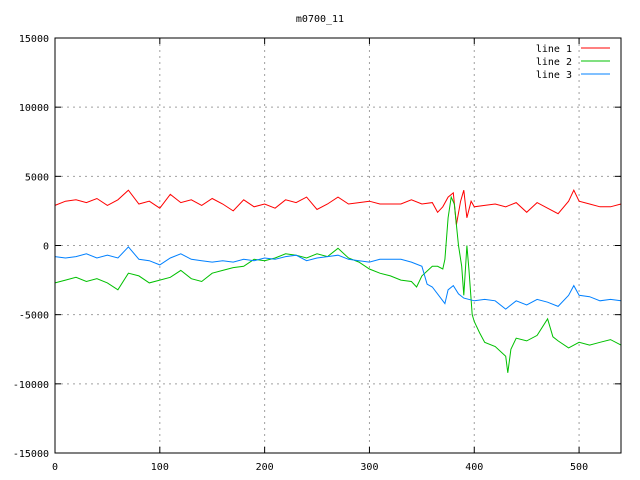 Image resolution: width=640 pixels, height=480 pixels. What do you see at coordinates (369, 467) in the screenshot?
I see `x-tick-label: 300` at bounding box center [369, 467].